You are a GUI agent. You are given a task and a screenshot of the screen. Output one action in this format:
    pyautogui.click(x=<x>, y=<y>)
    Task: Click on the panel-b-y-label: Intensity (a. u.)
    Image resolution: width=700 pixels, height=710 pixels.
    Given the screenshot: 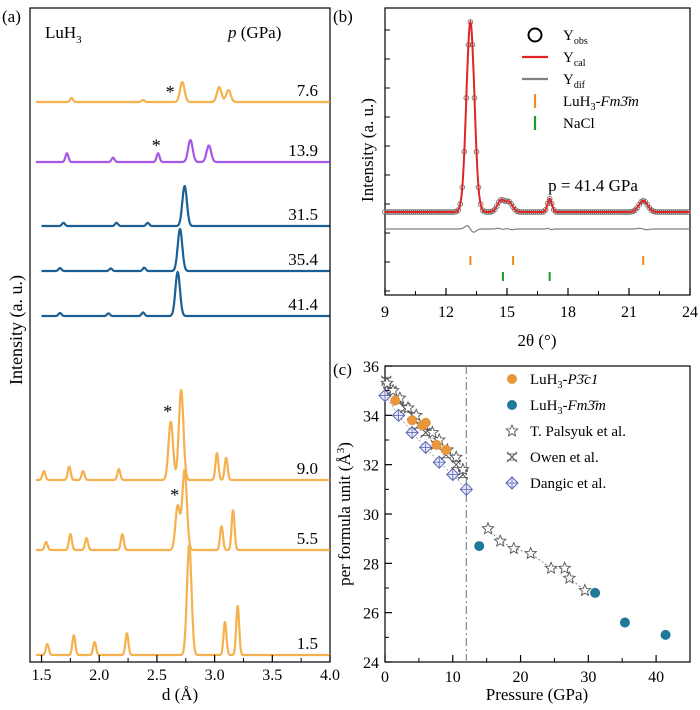 What is the action you would take?
    pyautogui.click(x=367, y=150)
    